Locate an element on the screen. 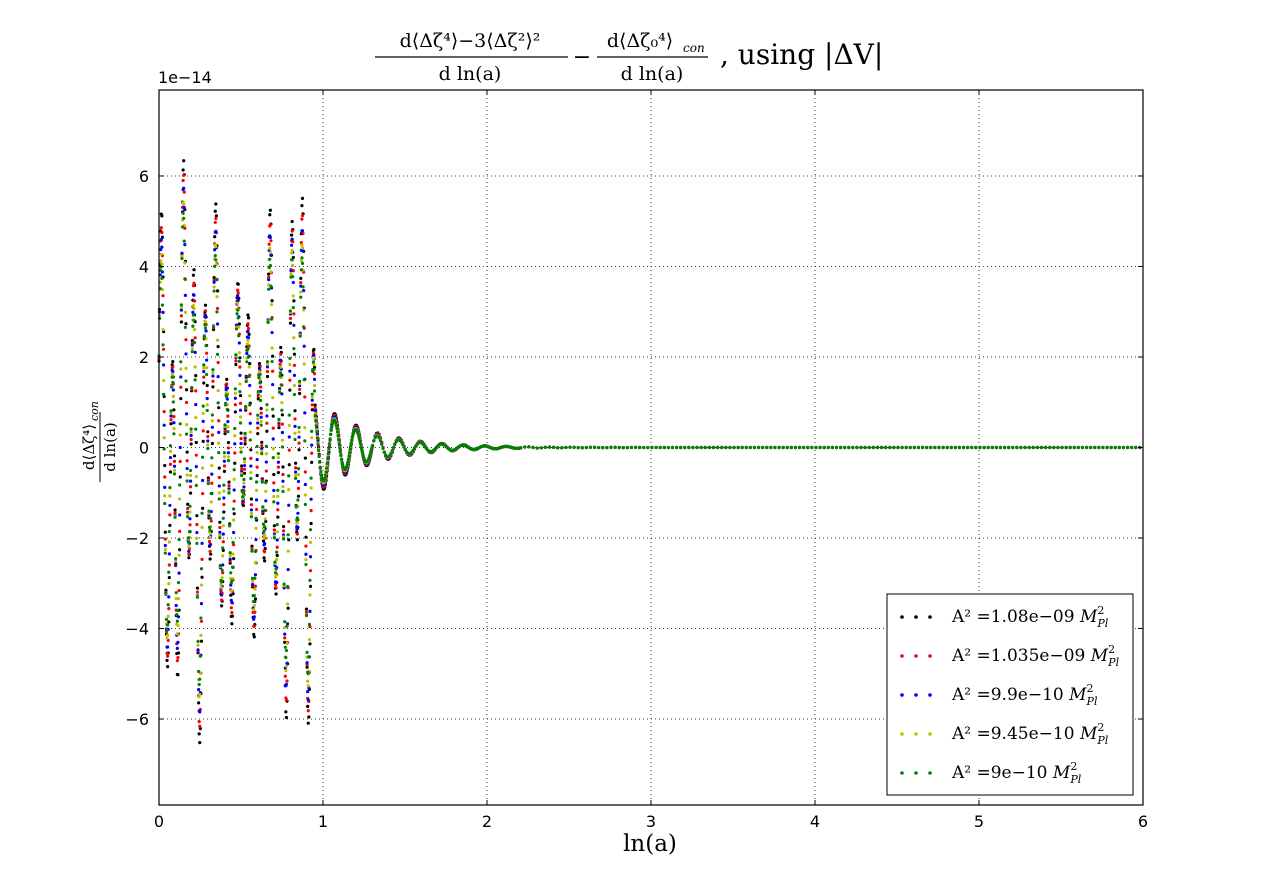 The height and width of the screenshot is (894, 1270). legend-marker is located at coordinates (916, 734).